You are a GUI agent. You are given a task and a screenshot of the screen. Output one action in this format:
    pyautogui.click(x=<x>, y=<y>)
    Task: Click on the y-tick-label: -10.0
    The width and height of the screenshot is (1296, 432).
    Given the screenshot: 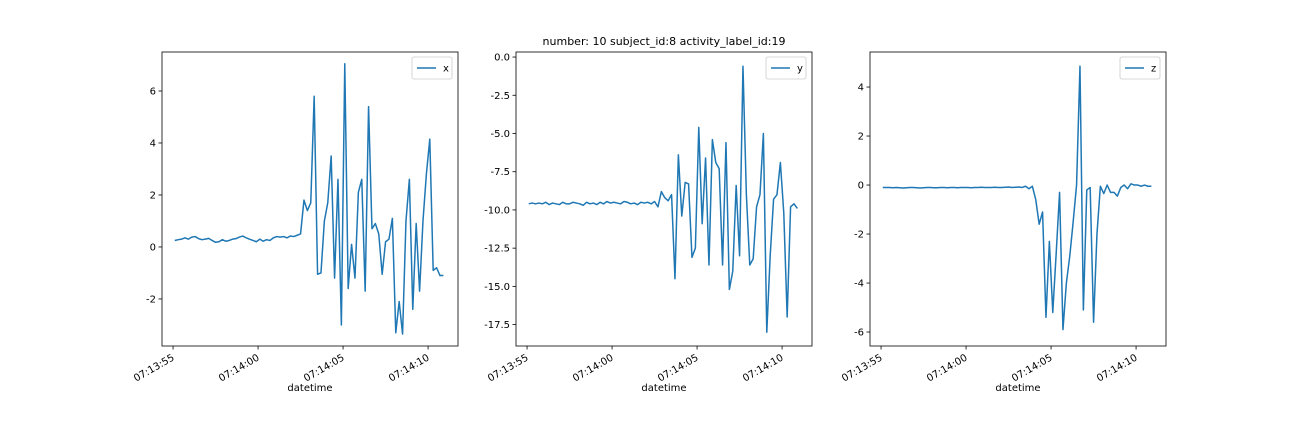 What is the action you would take?
    pyautogui.click(x=497, y=210)
    